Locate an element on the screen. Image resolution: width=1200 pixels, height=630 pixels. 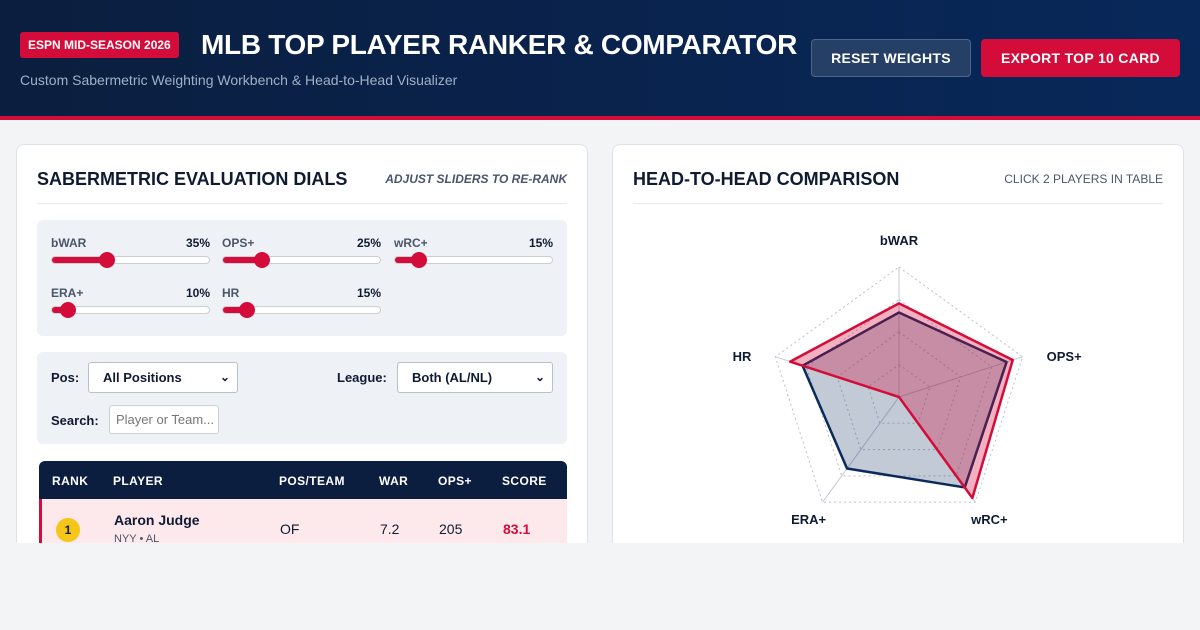
col-pos-team: POS/TEAM is located at coordinates (312, 481).